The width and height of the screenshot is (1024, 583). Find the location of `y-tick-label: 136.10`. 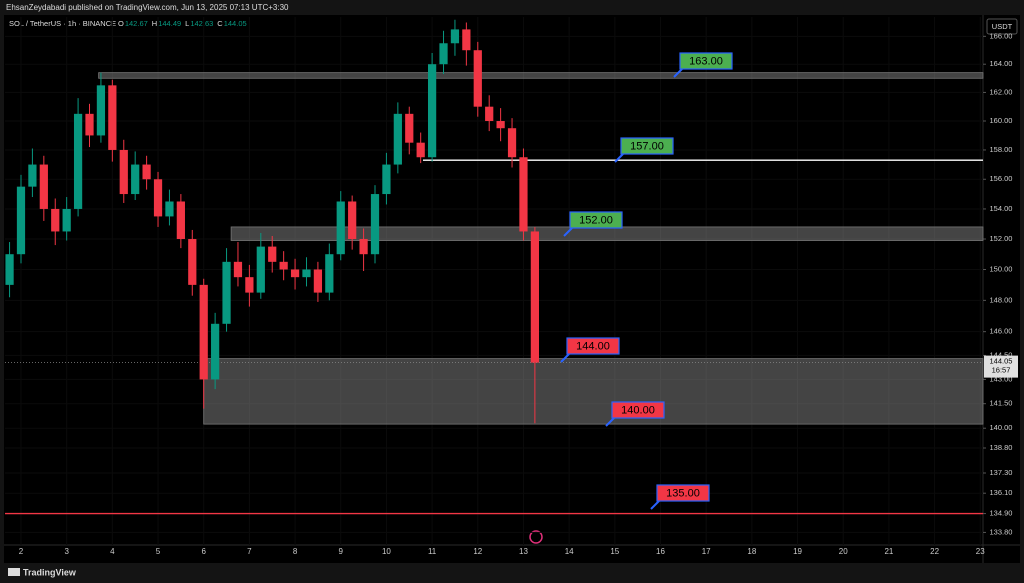

y-tick-label: 136.10 is located at coordinates (1001, 492).